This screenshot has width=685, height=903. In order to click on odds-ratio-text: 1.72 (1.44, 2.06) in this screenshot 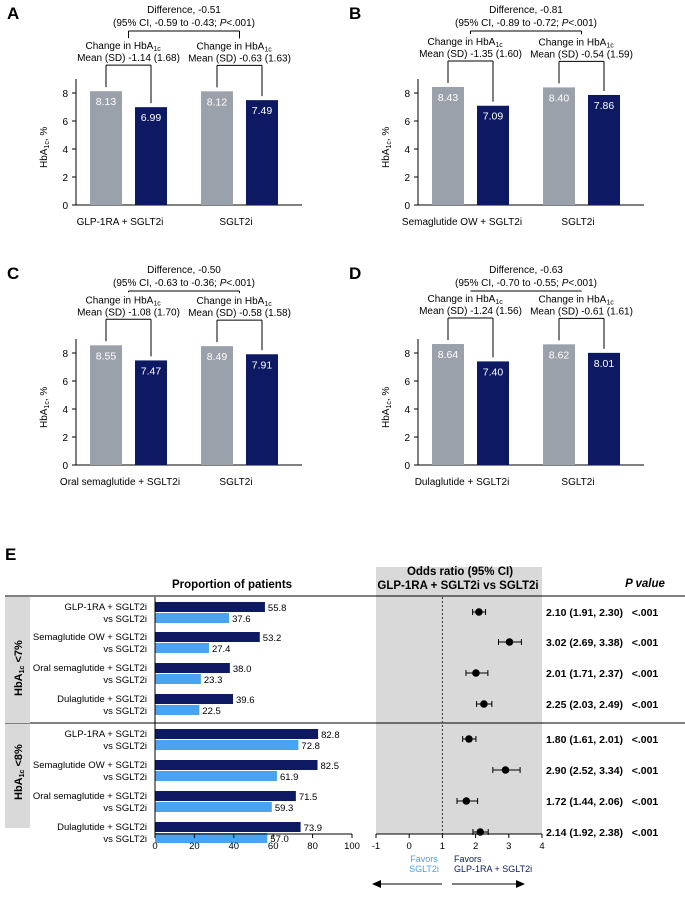, I will do `click(584, 802)`.